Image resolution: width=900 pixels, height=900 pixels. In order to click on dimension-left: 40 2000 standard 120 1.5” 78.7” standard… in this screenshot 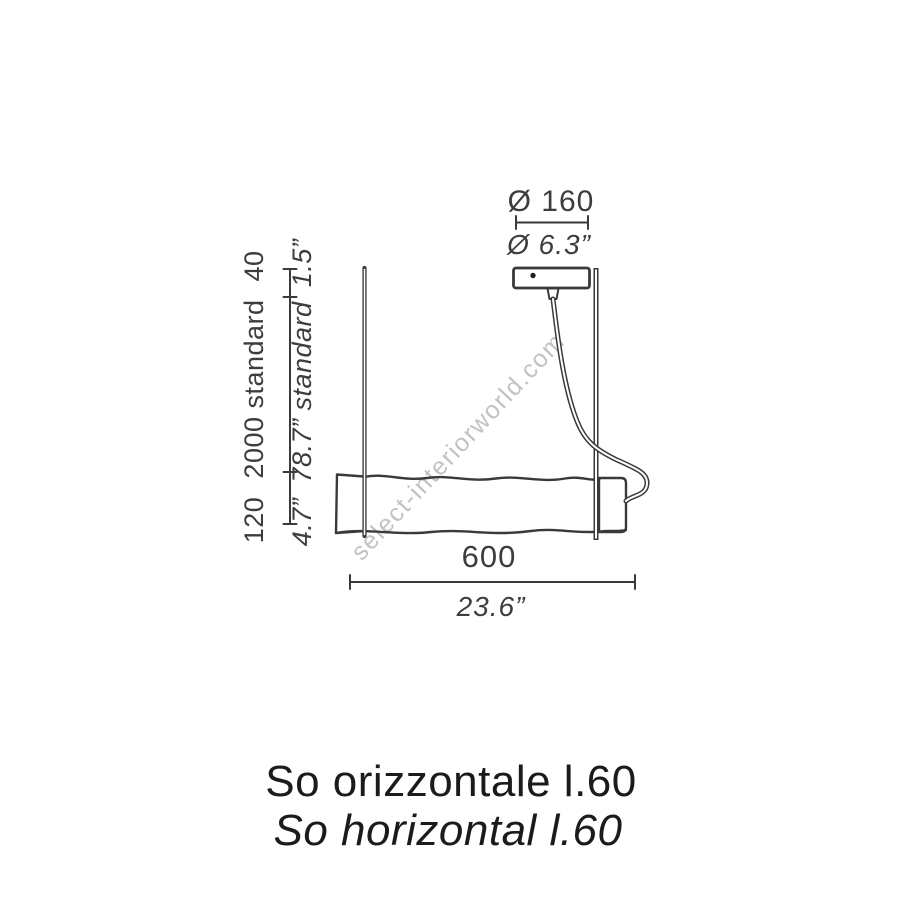, I will do `click(278, 392)`.